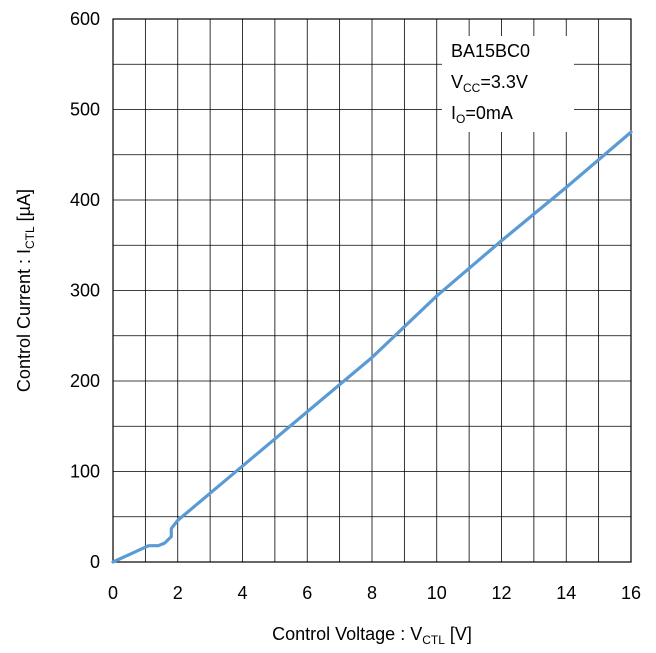 The image size is (656, 653). I want to click on legend-line-2-sub: CC, so click(472, 88).